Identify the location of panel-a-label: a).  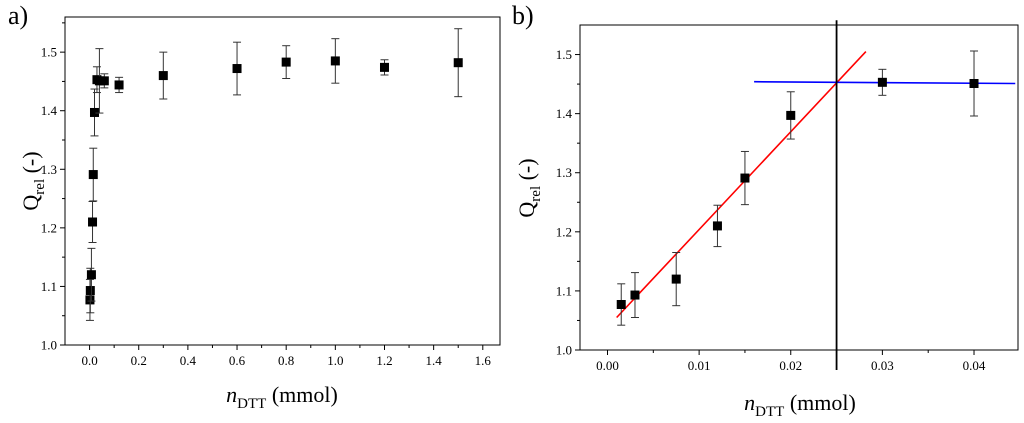
(18, 15).